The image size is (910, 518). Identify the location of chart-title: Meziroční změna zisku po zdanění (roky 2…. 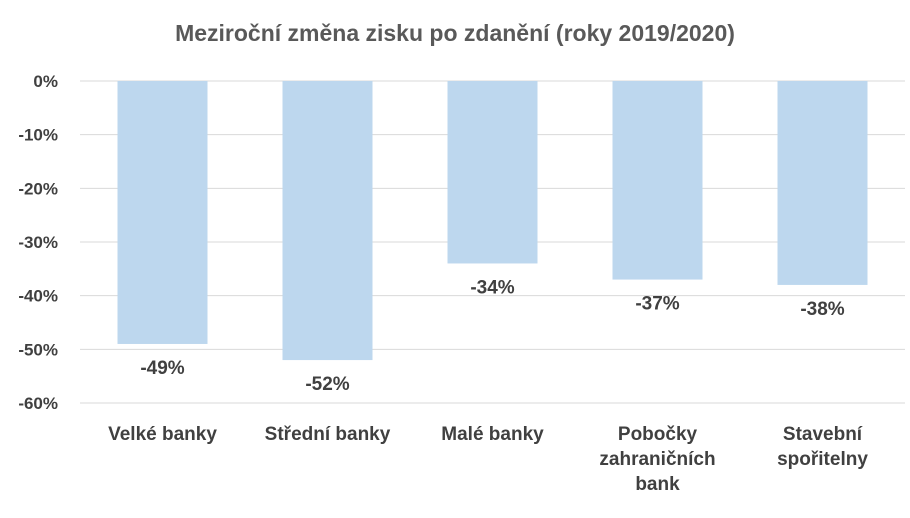
(455, 33).